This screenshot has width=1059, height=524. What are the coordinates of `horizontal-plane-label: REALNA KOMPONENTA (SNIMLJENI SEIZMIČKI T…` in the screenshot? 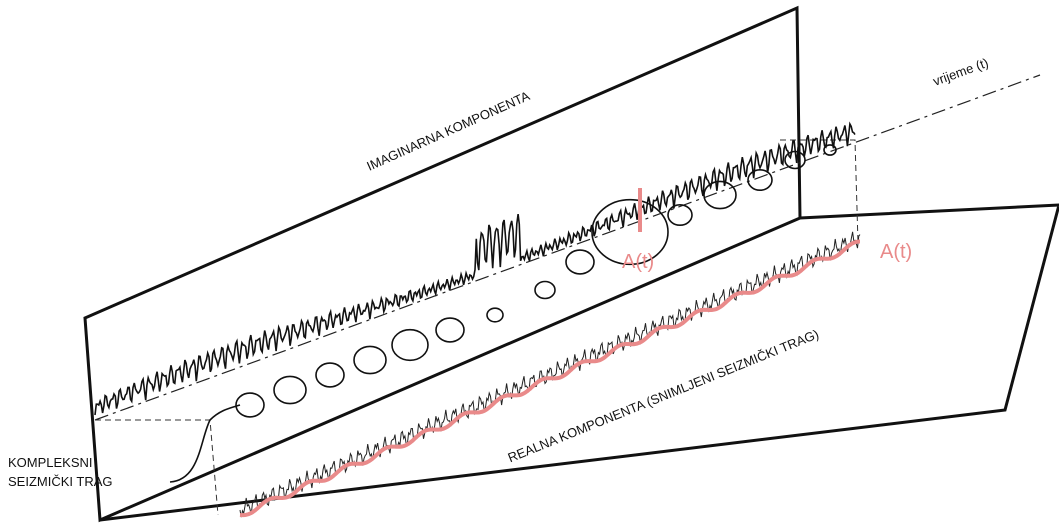 It's located at (663, 395).